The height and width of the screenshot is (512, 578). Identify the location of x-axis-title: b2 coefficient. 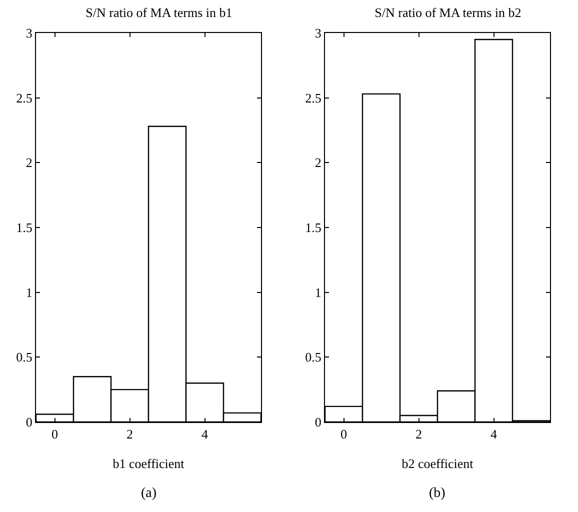
(438, 464).